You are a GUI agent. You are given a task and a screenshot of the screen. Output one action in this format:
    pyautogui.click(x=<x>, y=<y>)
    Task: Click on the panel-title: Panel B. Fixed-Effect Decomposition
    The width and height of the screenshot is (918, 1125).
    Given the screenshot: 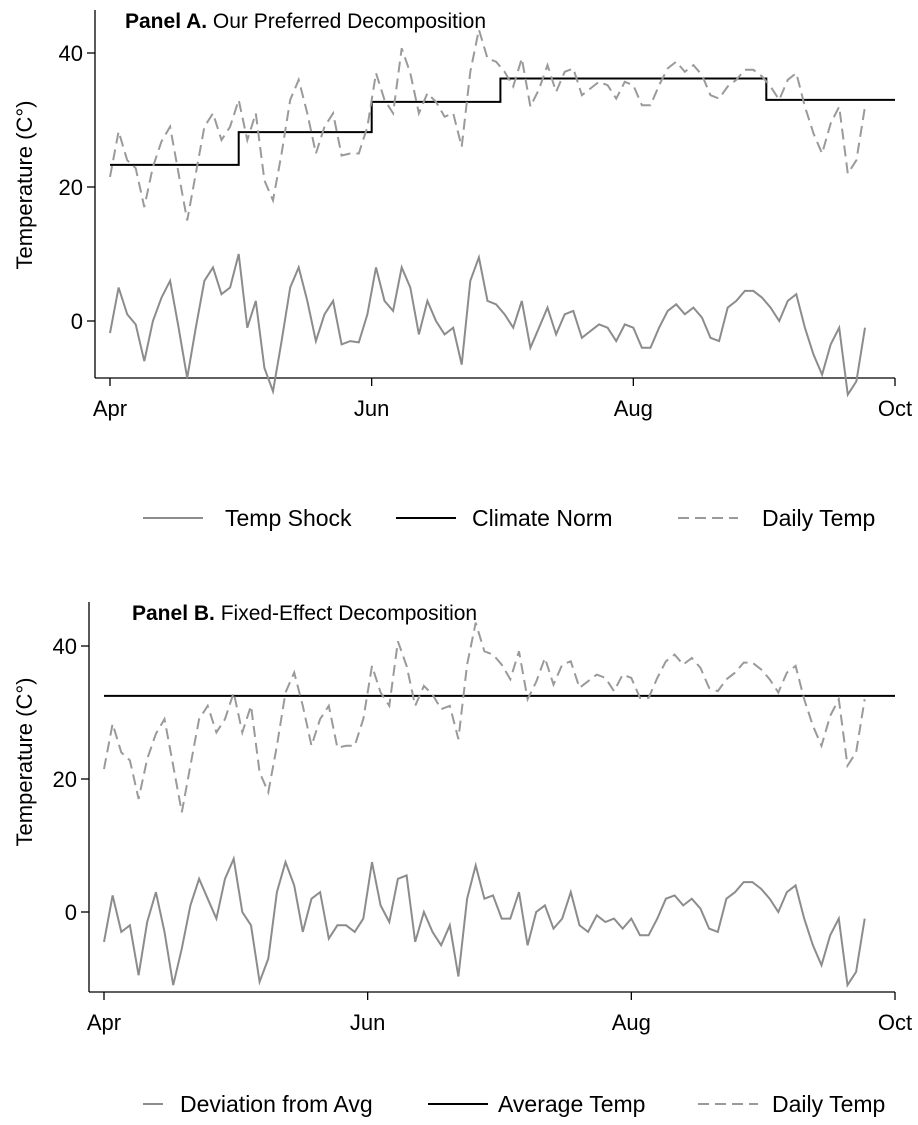 What is the action you would take?
    pyautogui.click(x=304, y=613)
    